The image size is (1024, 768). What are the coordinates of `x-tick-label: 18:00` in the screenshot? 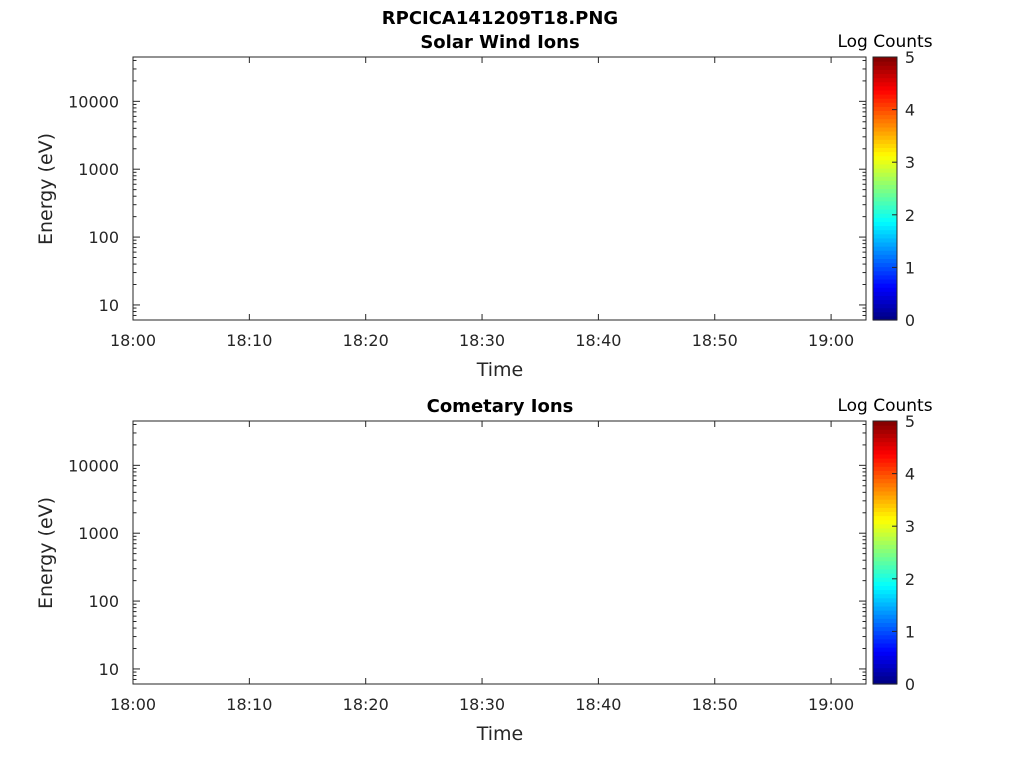 It's located at (133, 340).